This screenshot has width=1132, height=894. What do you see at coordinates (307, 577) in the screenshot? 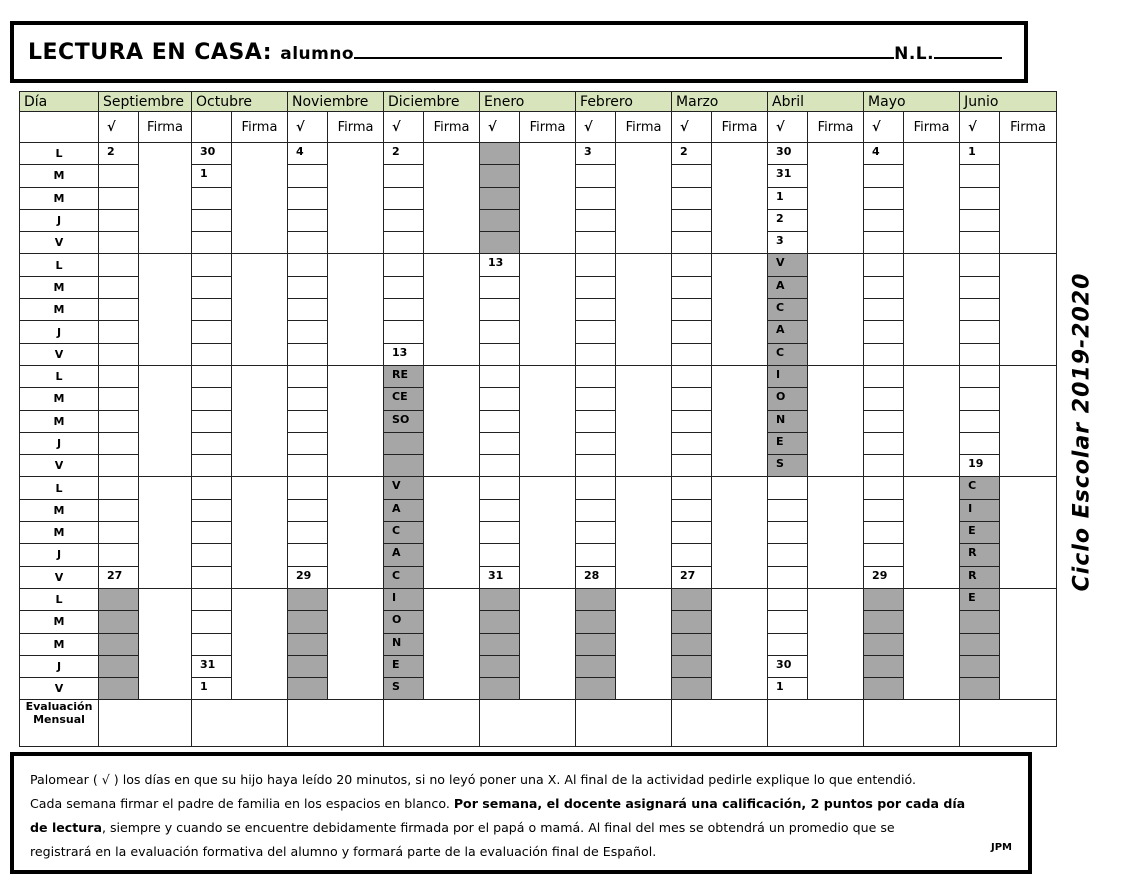
I see `check-cell: 29` at bounding box center [307, 577].